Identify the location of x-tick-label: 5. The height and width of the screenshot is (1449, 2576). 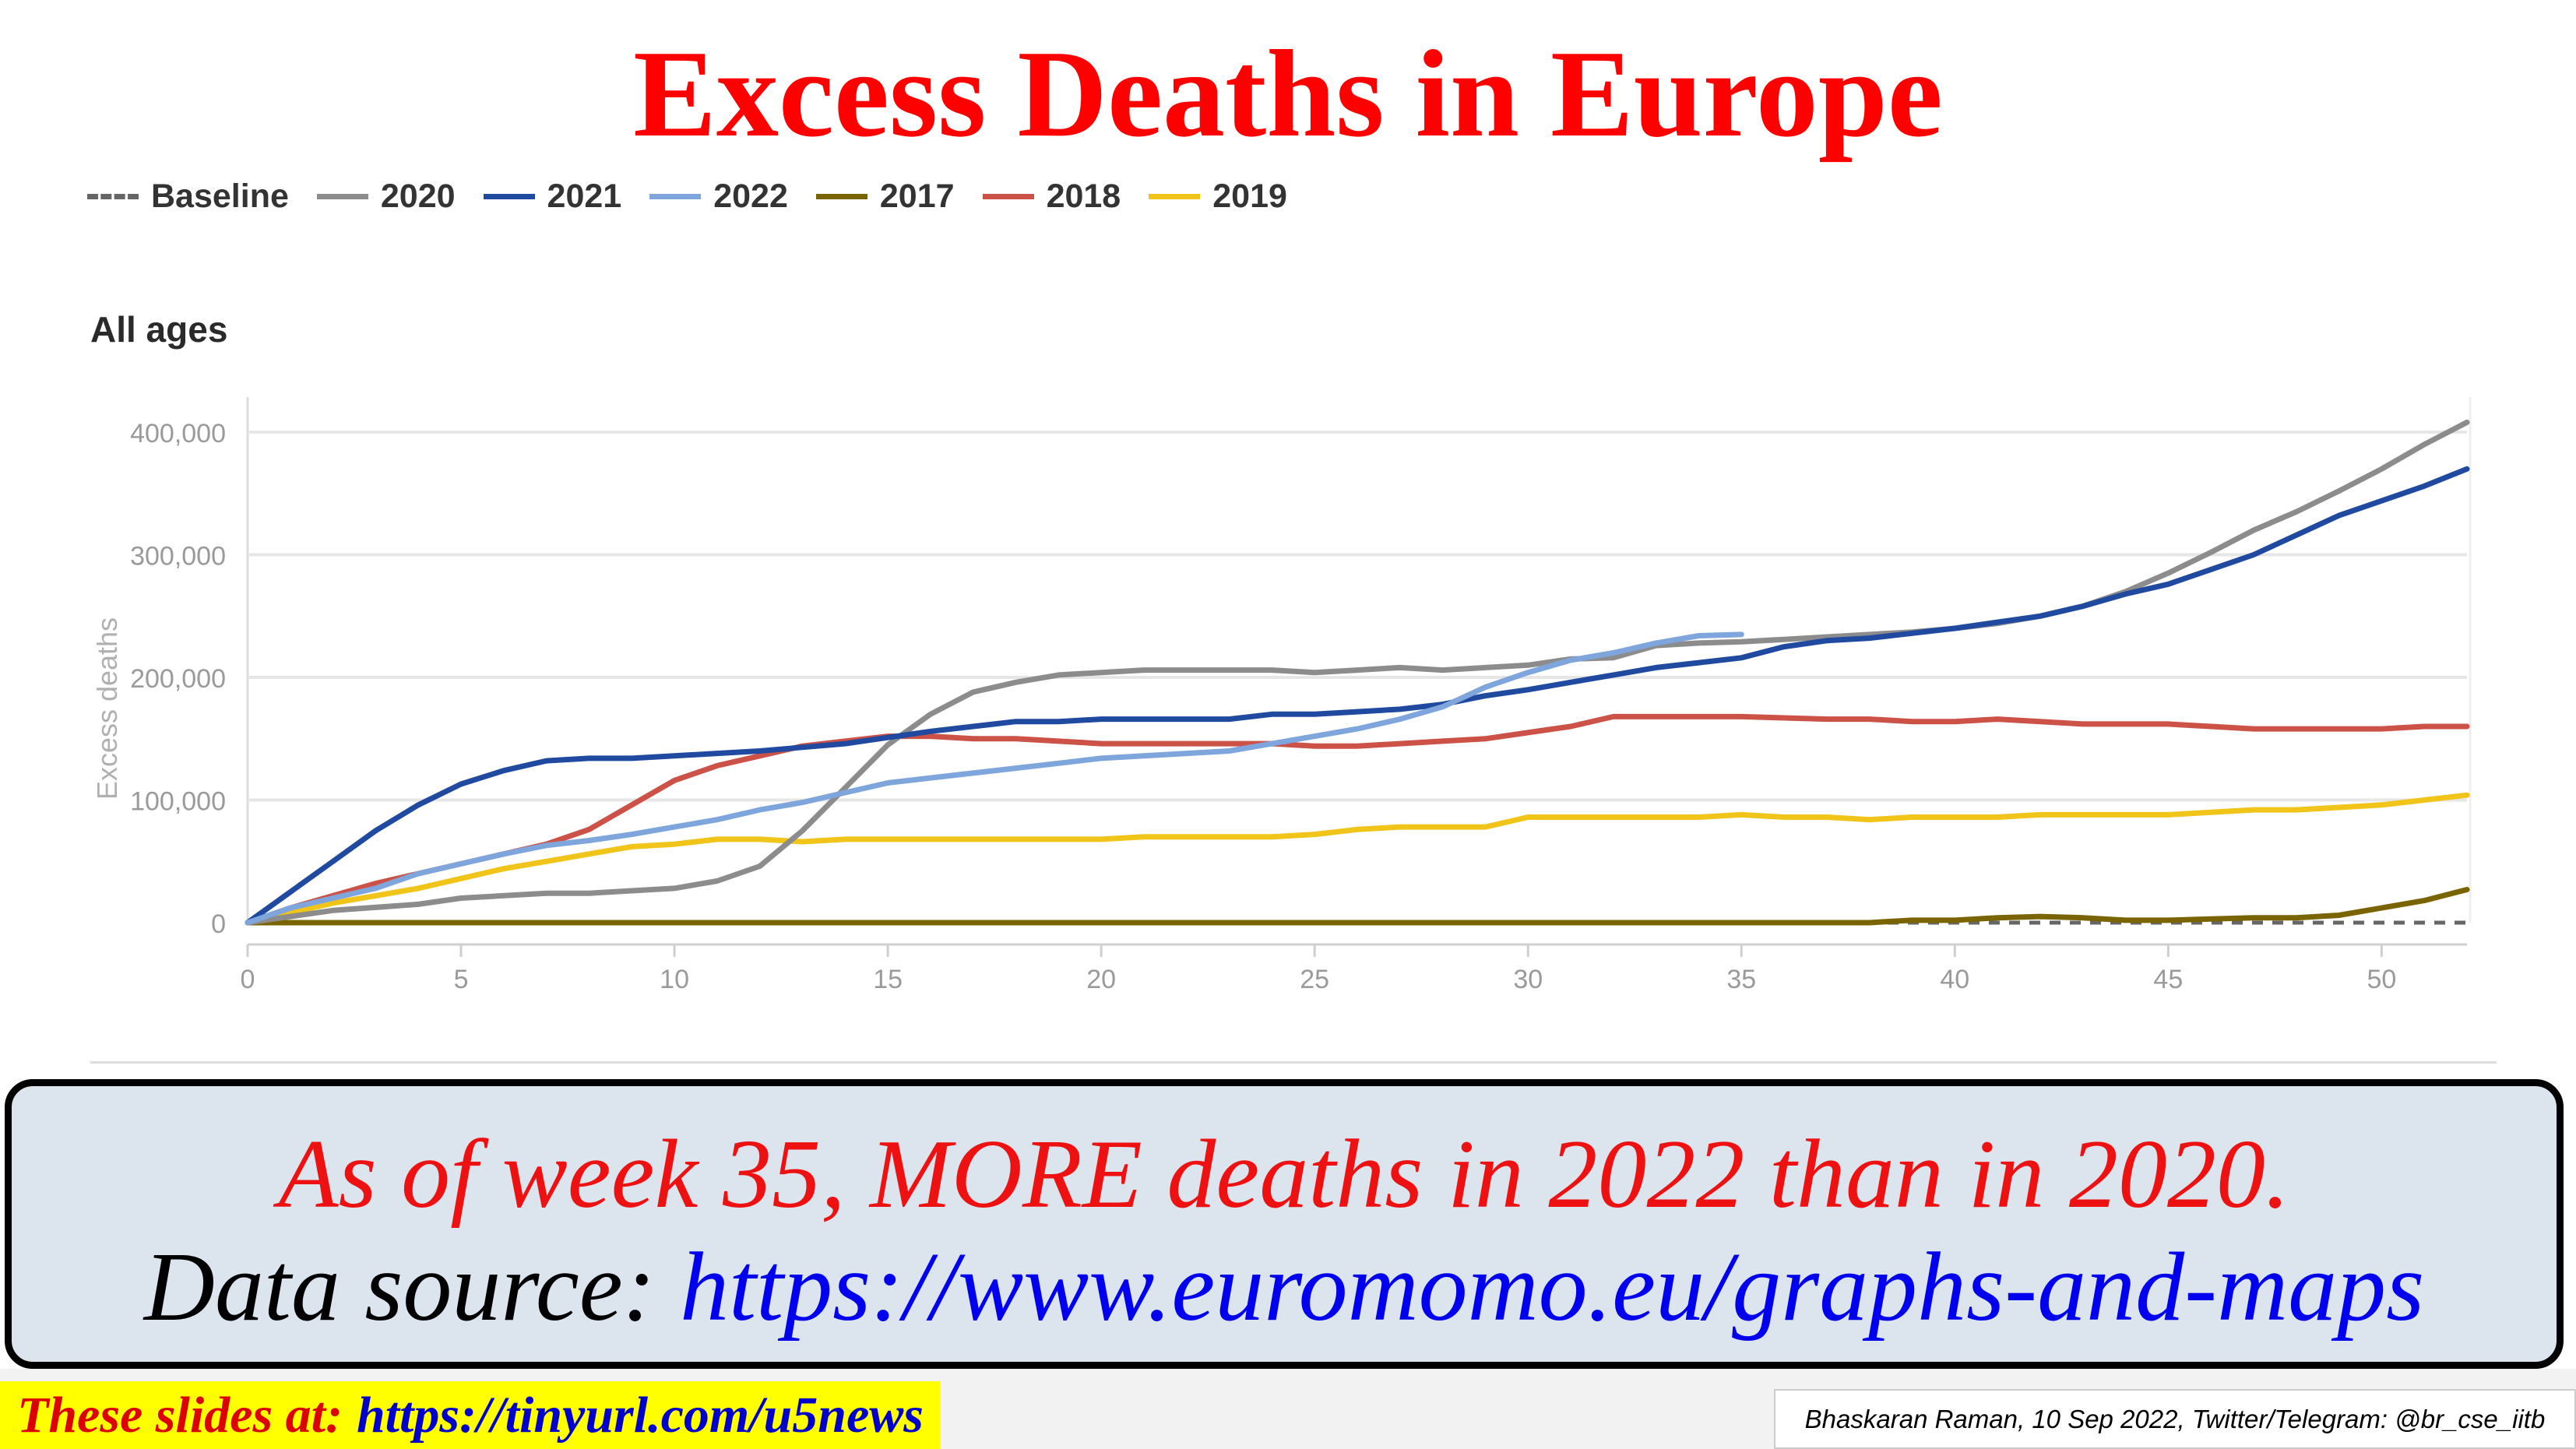
(461, 980).